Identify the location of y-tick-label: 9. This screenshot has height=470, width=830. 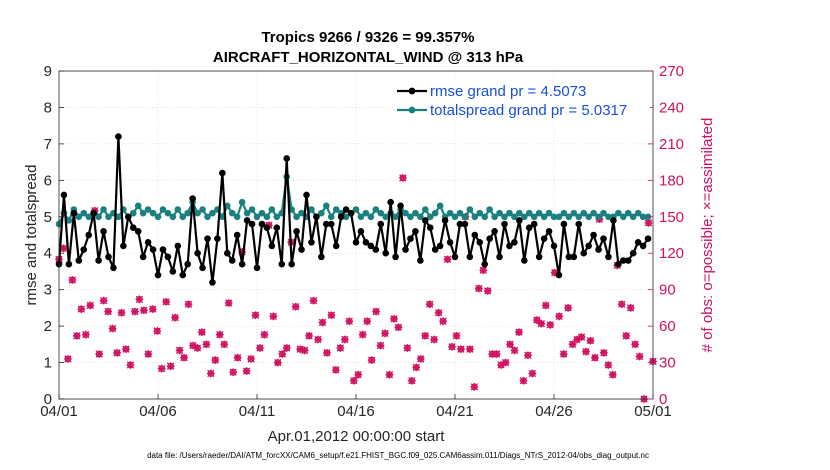
(48, 71).